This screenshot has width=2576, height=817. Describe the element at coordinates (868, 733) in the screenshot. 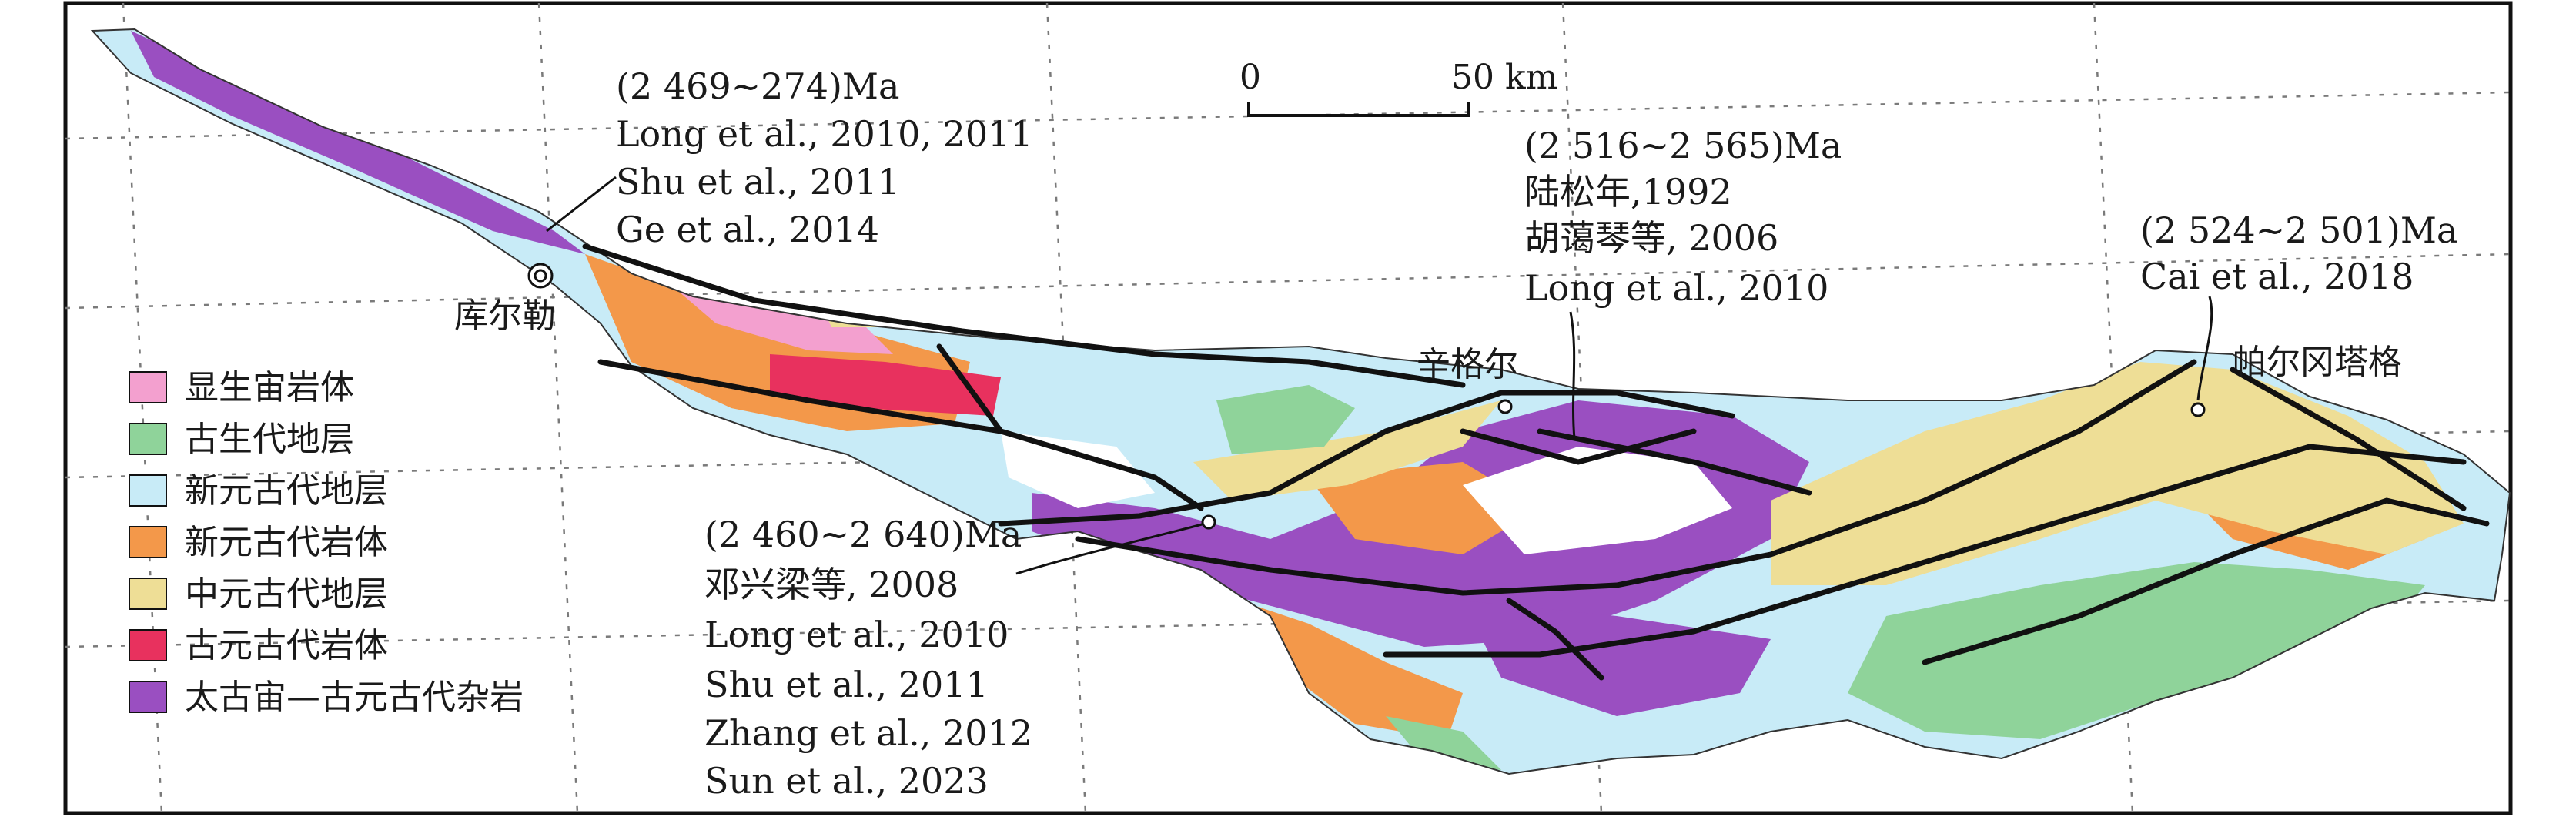

I see `south-ref-4: Zhang et al., 2012` at that location.